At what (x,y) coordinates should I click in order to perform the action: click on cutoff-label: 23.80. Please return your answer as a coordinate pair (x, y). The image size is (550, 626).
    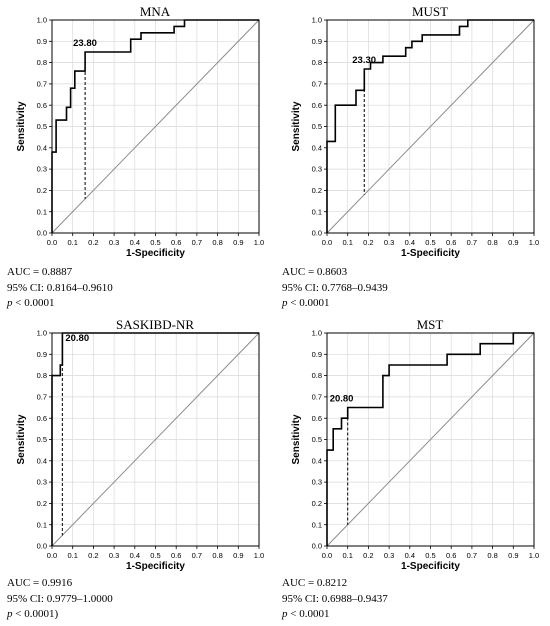
    Looking at the image, I should click on (85, 43).